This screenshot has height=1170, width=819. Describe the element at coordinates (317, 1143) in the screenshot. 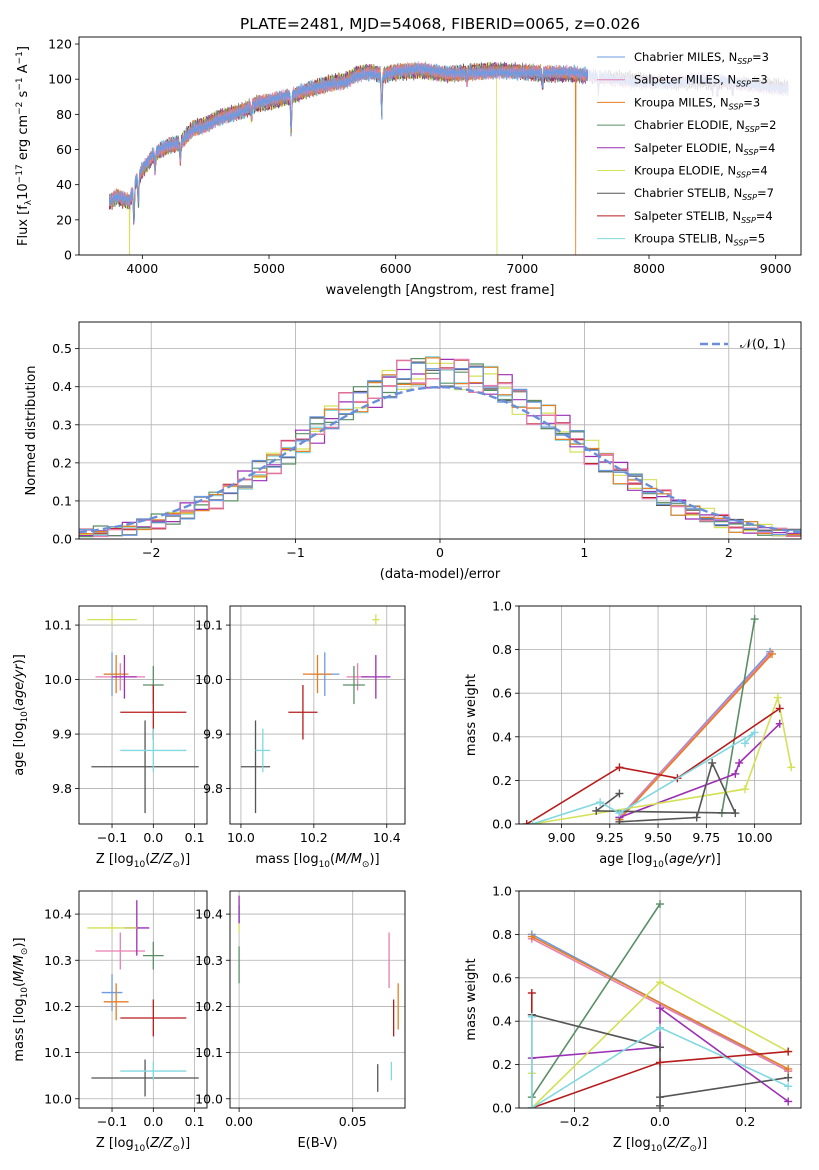

I see `mass-vs-ebv-x-axis-label: E(B-V)` at that location.